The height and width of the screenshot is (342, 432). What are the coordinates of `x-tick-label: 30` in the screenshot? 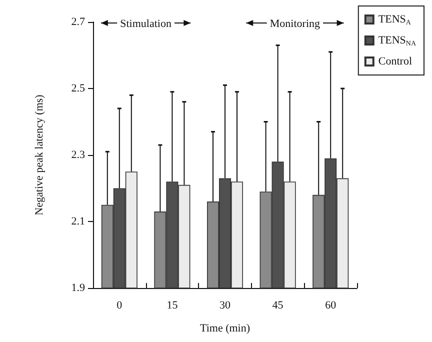 It's located at (225, 306).